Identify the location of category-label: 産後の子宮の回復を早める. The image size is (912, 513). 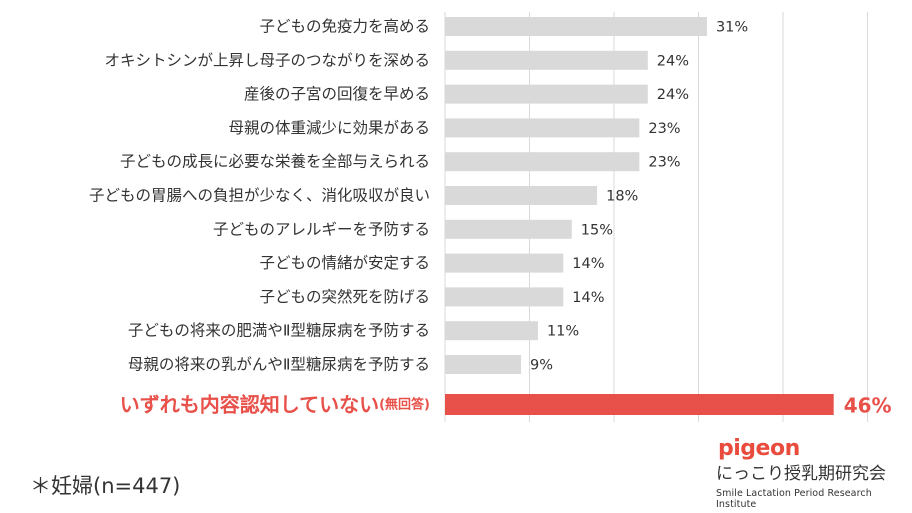
(337, 94).